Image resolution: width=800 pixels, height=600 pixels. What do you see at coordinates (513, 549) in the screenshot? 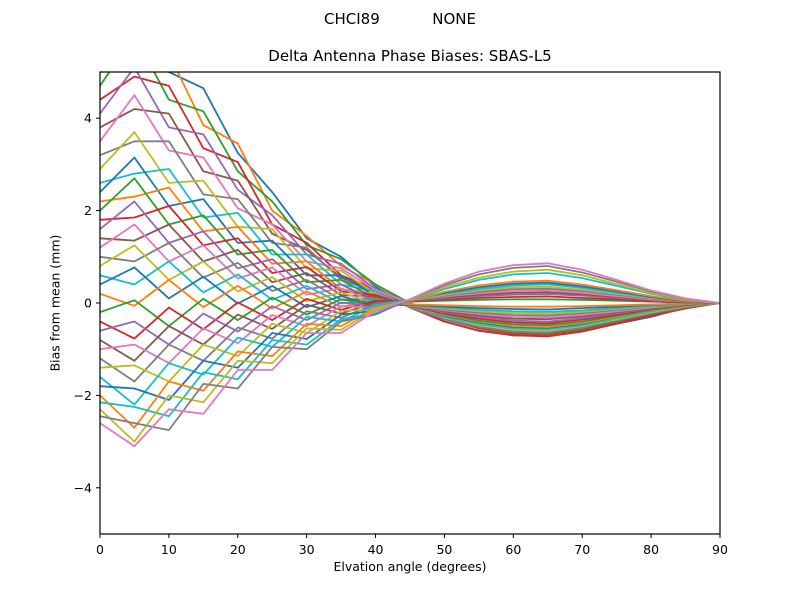
I see `x-tick-label: 60` at bounding box center [513, 549].